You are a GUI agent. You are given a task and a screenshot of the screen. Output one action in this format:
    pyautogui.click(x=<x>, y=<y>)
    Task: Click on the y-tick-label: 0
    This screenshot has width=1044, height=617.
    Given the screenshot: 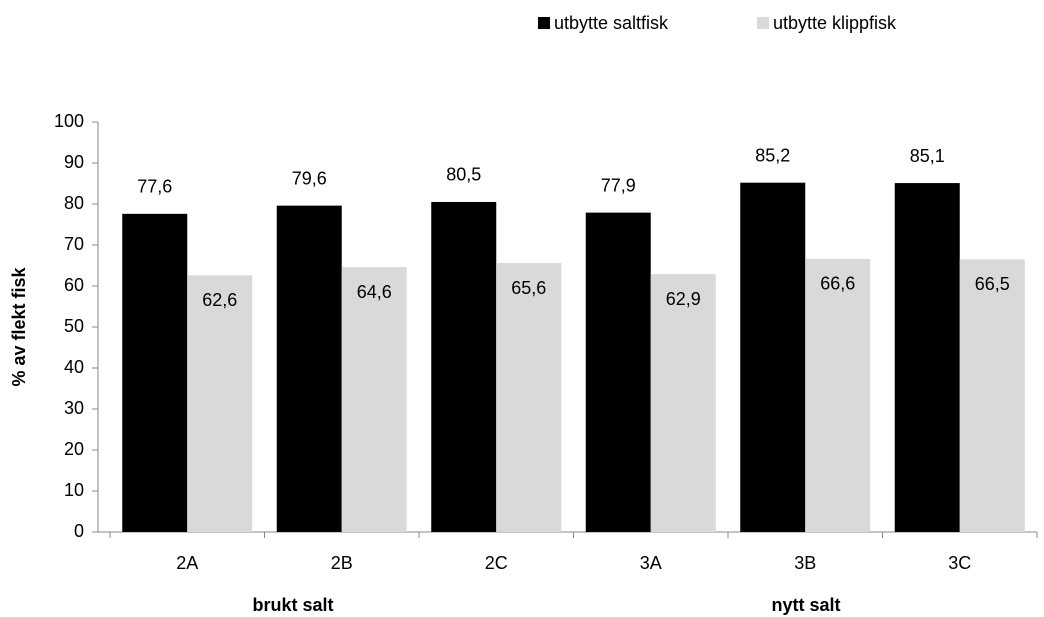 What is the action you would take?
    pyautogui.click(x=79, y=531)
    